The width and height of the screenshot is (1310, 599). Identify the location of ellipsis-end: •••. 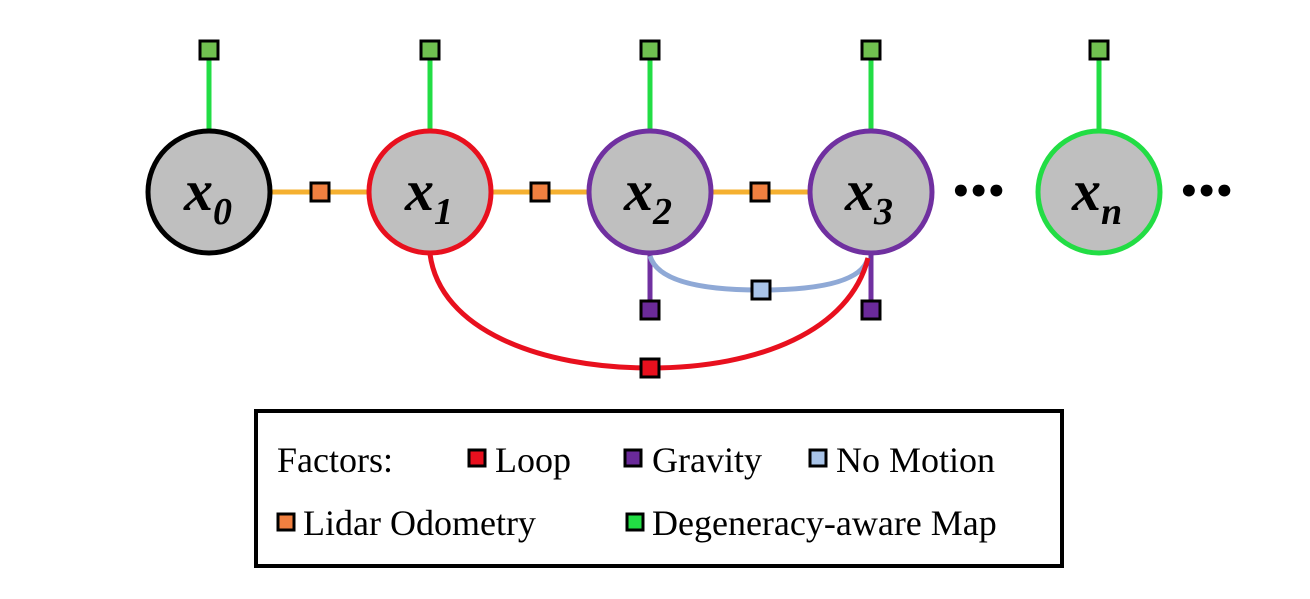
(1204, 192).